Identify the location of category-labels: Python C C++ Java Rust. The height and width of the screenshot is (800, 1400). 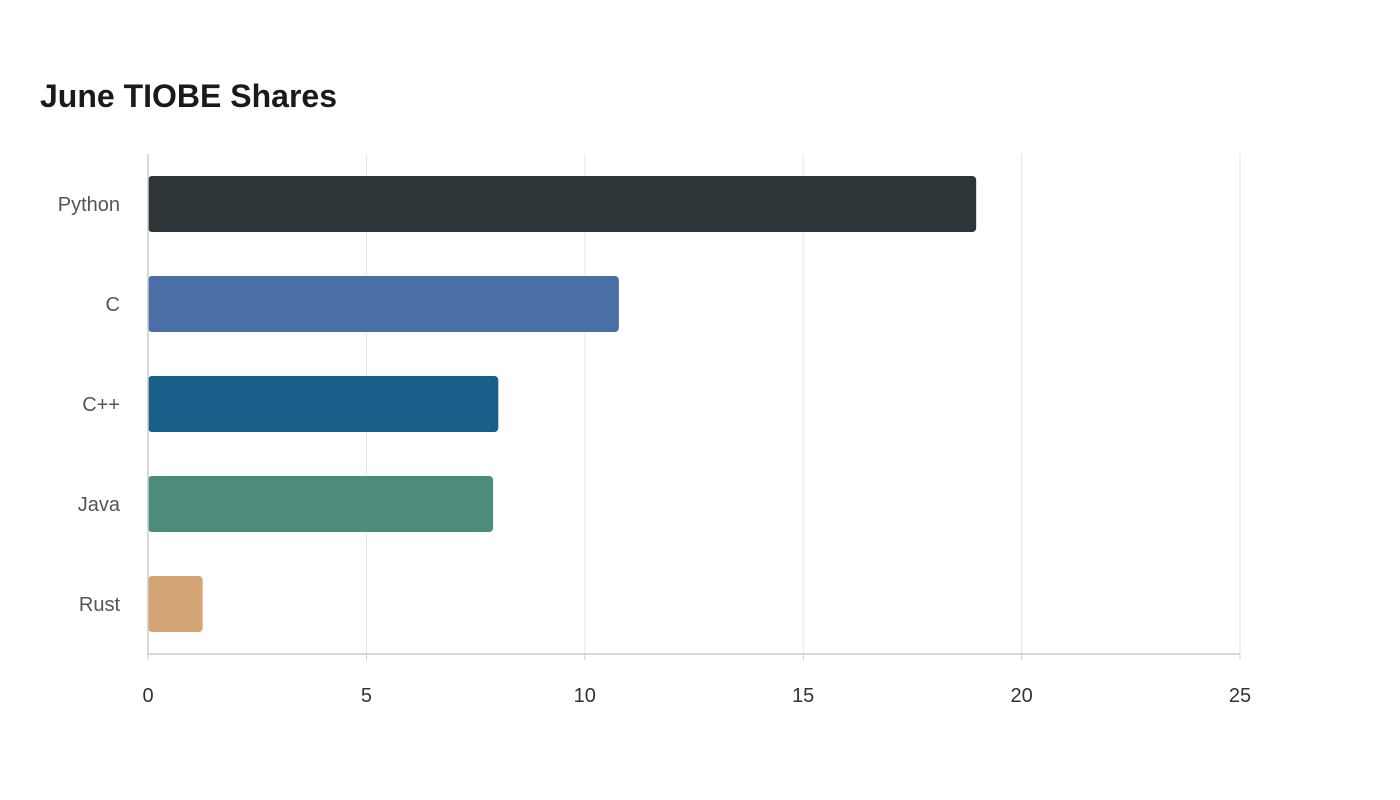
(89, 405).